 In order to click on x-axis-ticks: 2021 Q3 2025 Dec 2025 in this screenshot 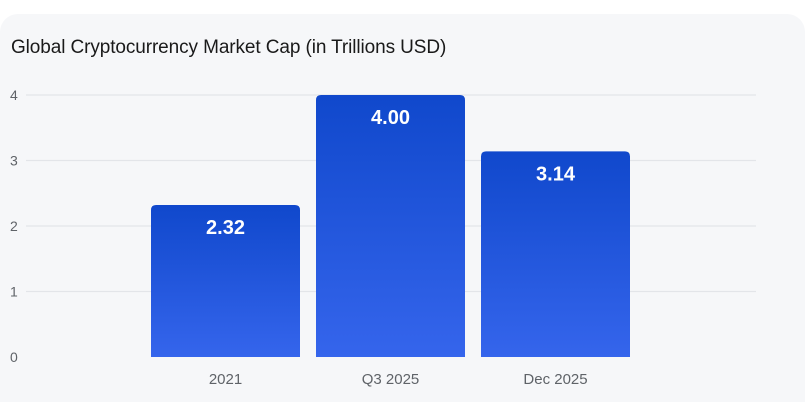, I will do `click(398, 379)`.